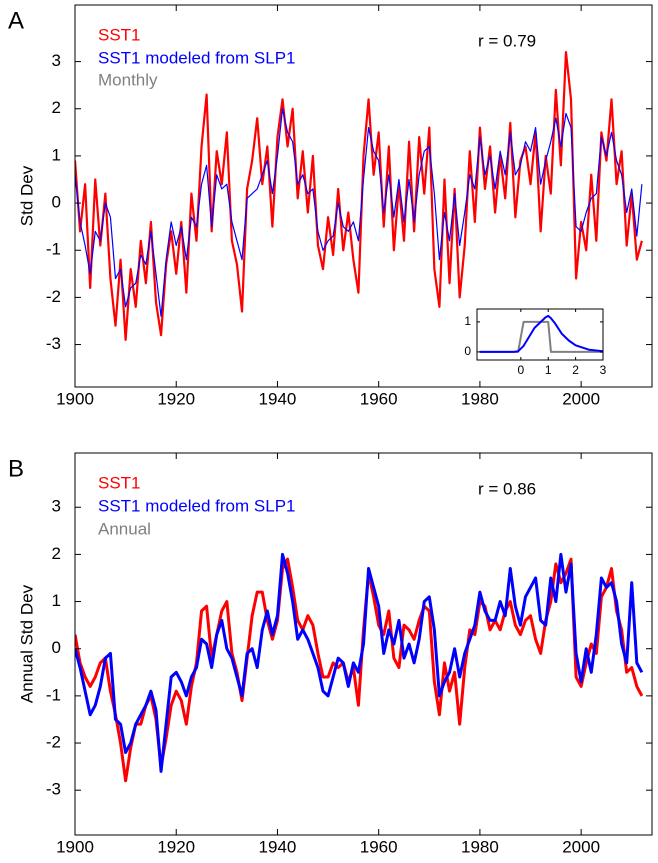 Image resolution: width=658 pixels, height=863 pixels. Describe the element at coordinates (16, 20) in the screenshot. I see `panel-label: A` at that location.